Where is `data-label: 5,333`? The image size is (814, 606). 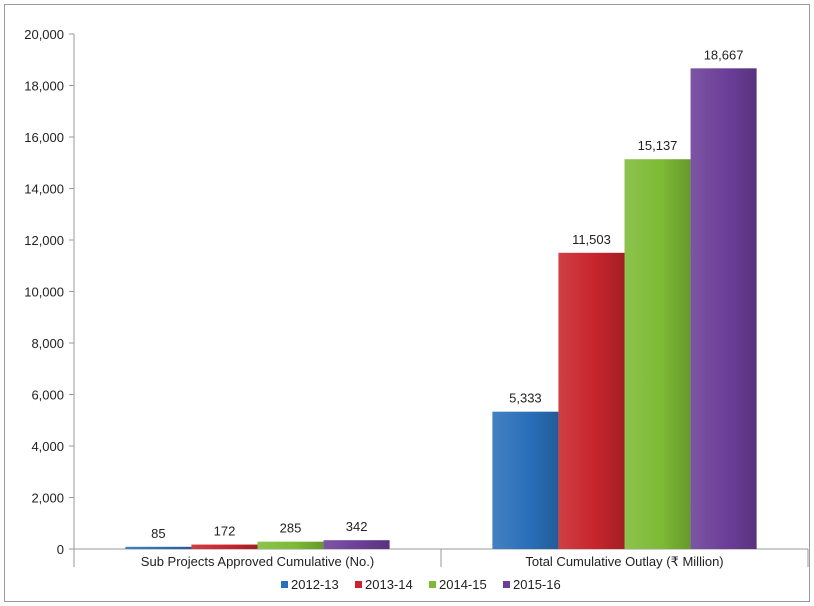 data-label: 5,333 is located at coordinates (525, 398).